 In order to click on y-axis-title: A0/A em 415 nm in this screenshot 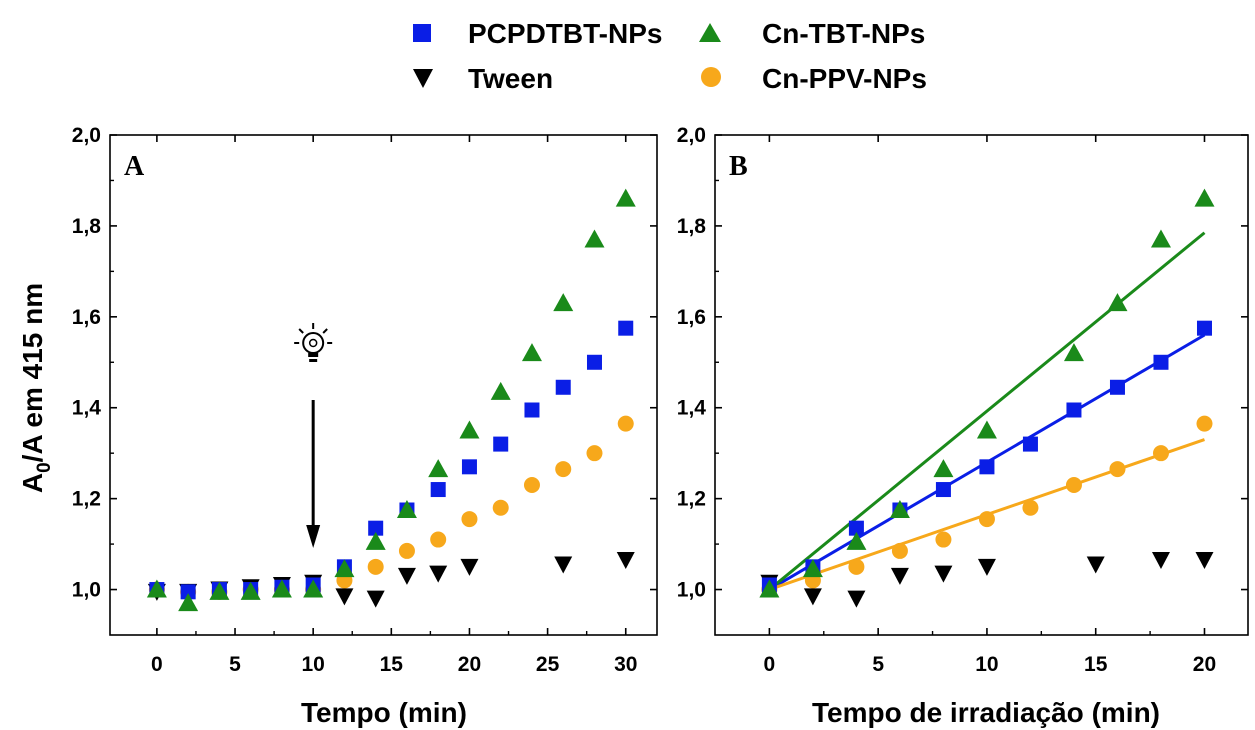, I will do `click(36, 388)`.